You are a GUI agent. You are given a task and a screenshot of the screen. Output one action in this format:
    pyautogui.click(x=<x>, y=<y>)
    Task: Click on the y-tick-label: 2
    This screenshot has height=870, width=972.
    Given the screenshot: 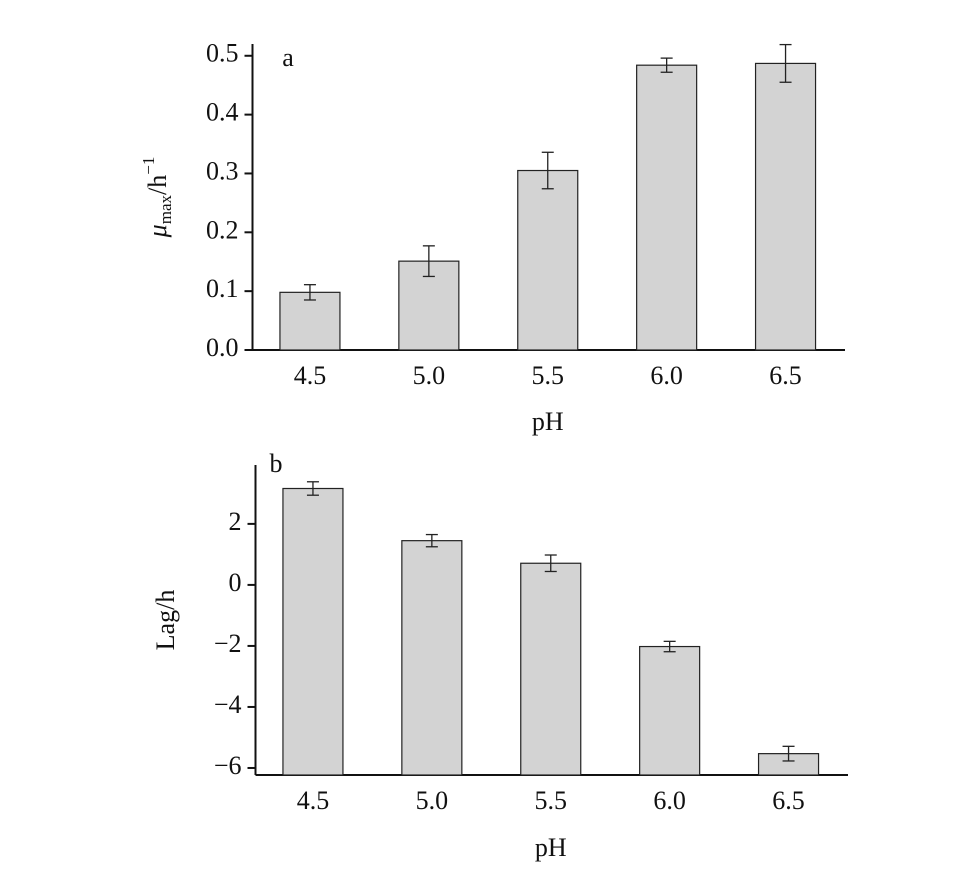 What is the action you would take?
    pyautogui.click(x=235, y=521)
    